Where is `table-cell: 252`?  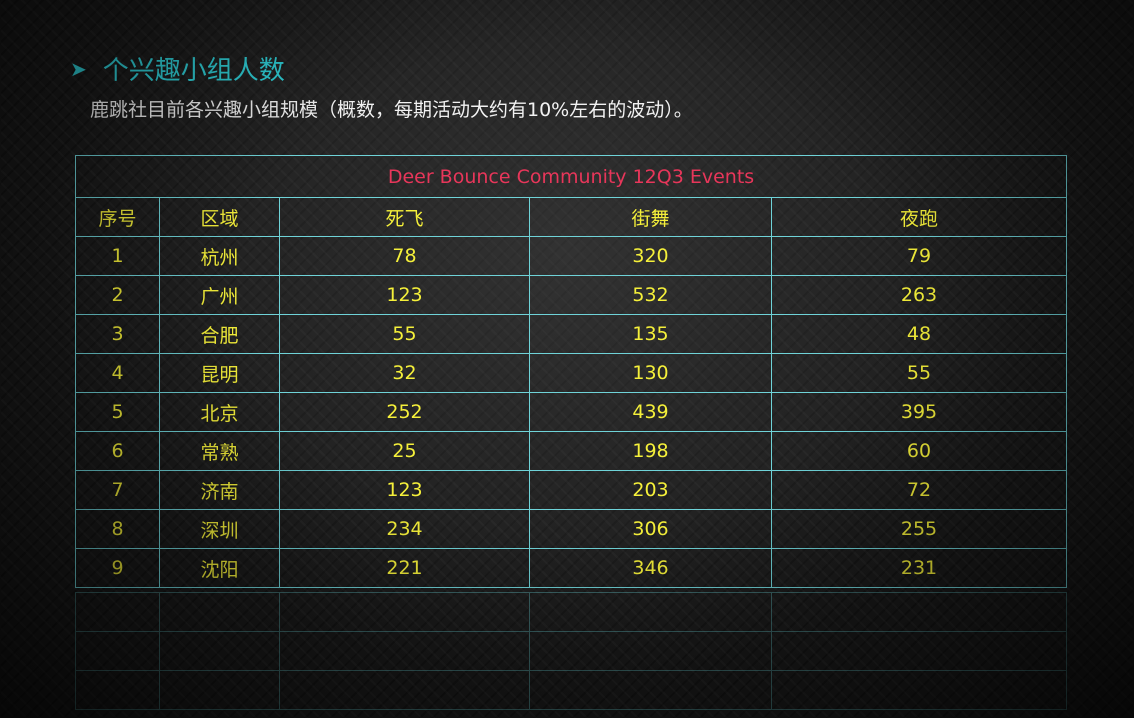 table-cell: 252 is located at coordinates (404, 412).